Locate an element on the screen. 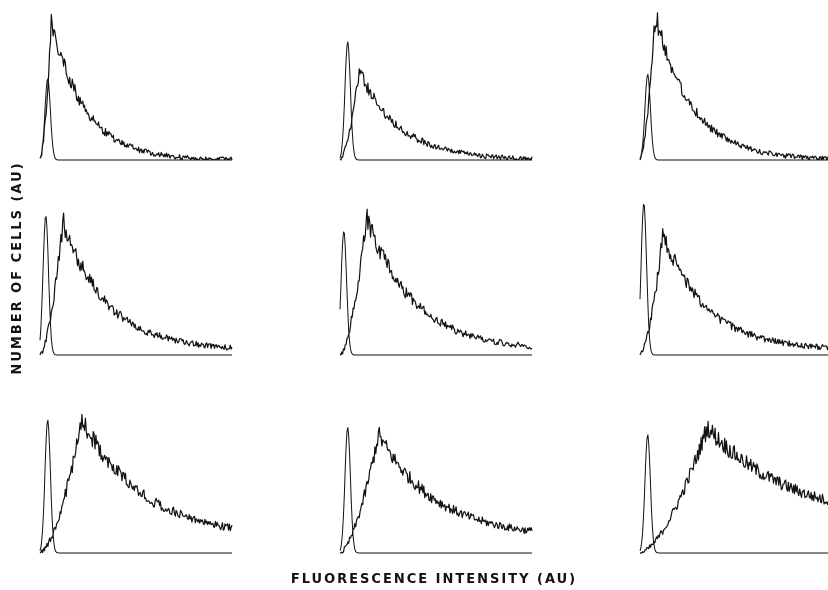 This screenshot has width=828, height=590. y-axis-title: NUMBER OF CELLS (AU) is located at coordinates (17, 267).